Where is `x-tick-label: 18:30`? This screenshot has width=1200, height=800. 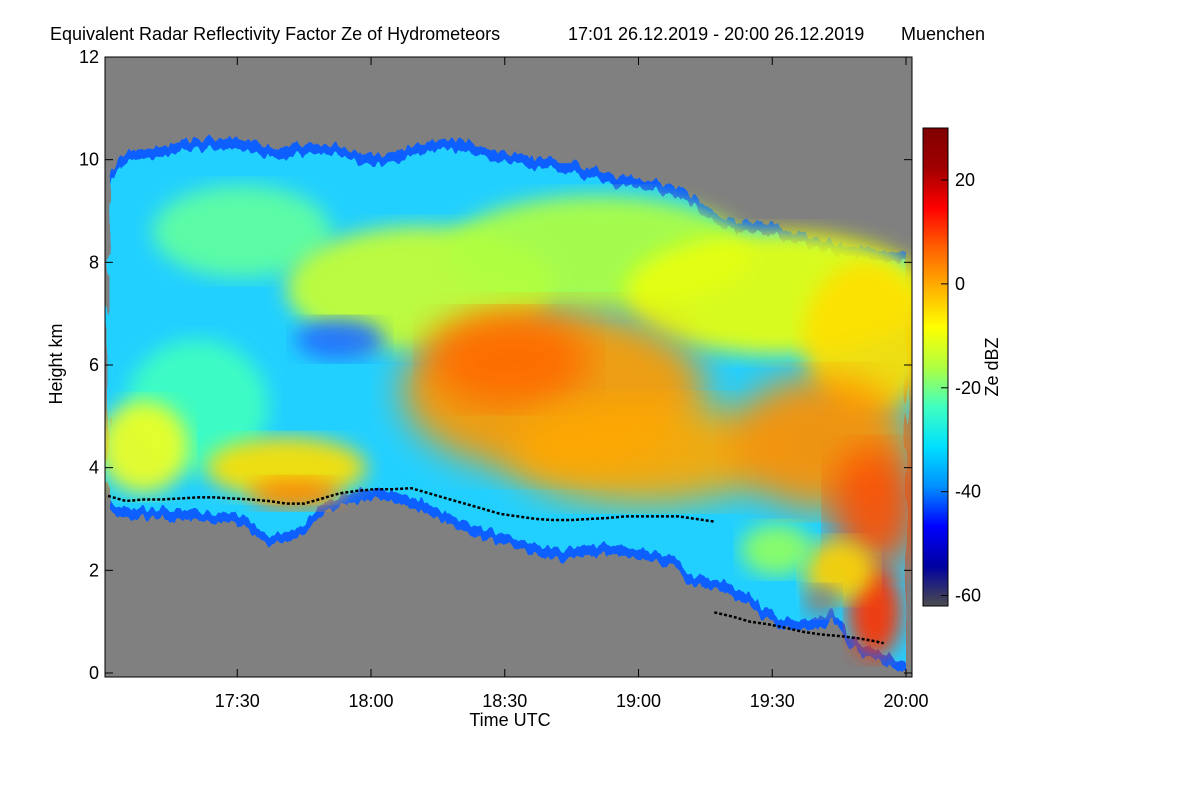
x-tick-label: 18:30 is located at coordinates (504, 701).